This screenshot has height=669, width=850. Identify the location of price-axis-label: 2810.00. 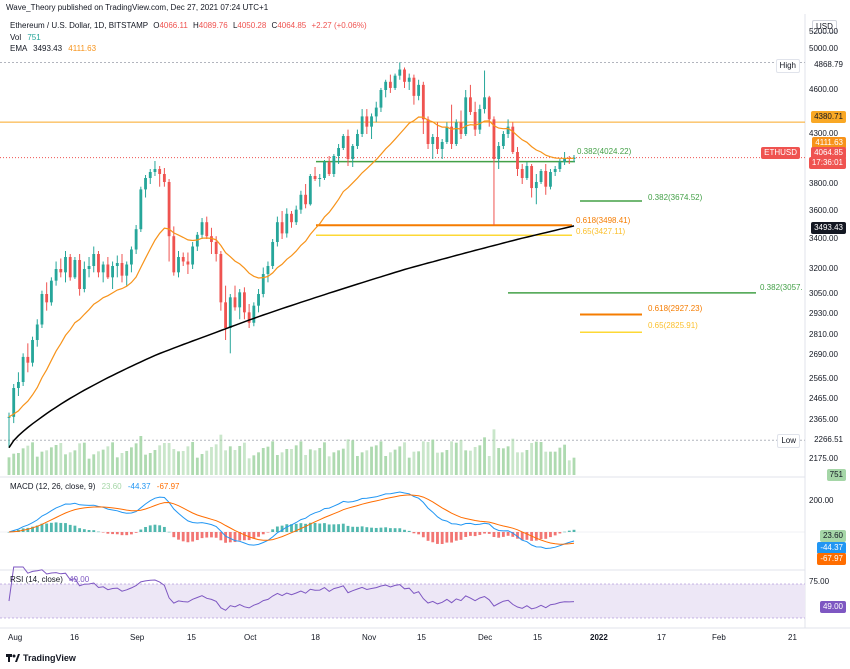
(823, 334).